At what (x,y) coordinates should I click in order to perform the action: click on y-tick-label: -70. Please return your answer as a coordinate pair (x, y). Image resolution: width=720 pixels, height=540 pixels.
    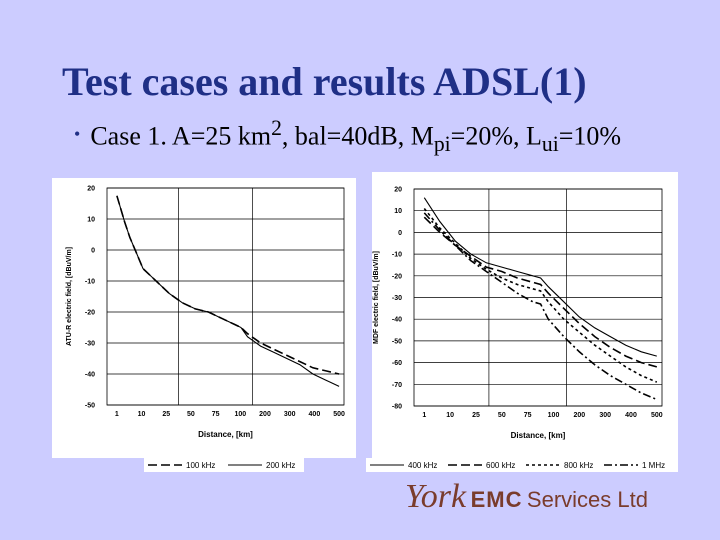
    Looking at the image, I should click on (397, 385).